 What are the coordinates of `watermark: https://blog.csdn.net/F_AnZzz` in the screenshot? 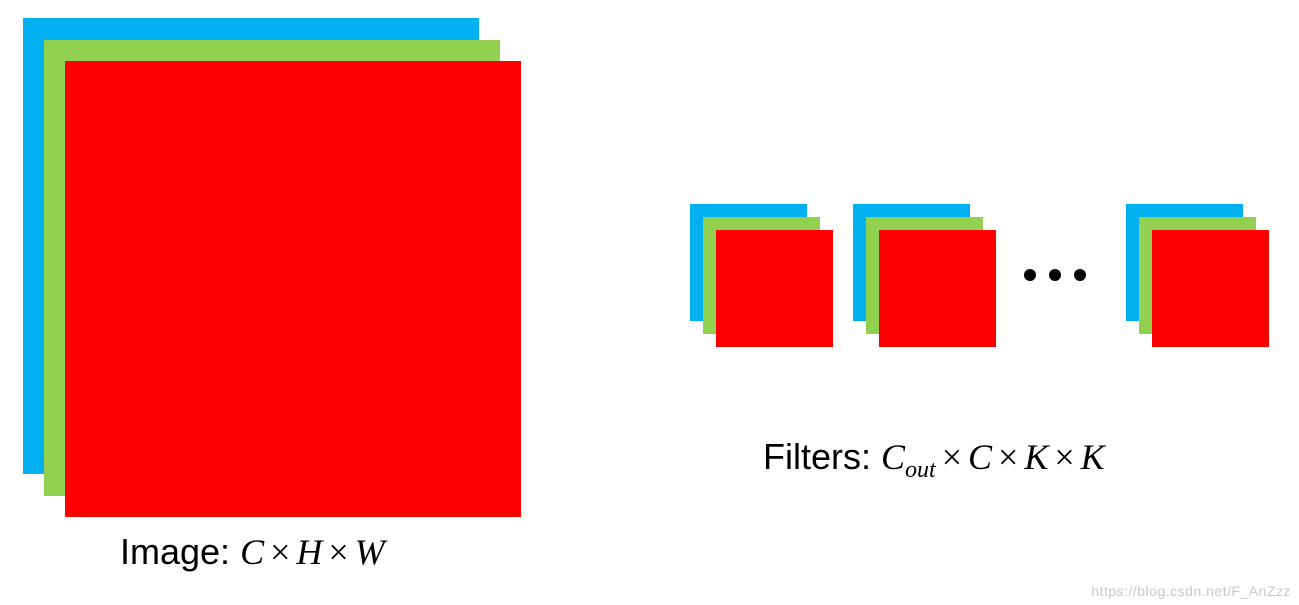 It's located at (1191, 591).